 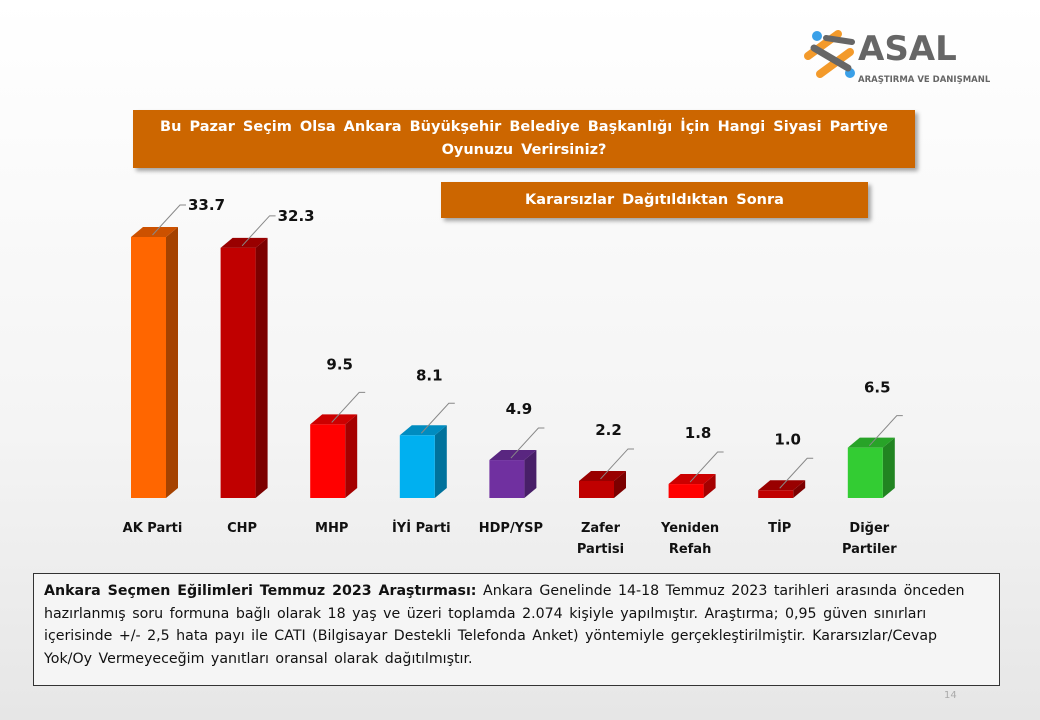 What do you see at coordinates (654, 200) in the screenshot?
I see `subtitle-banner: Kararsızlar Dağıtıldıktan Sonra` at bounding box center [654, 200].